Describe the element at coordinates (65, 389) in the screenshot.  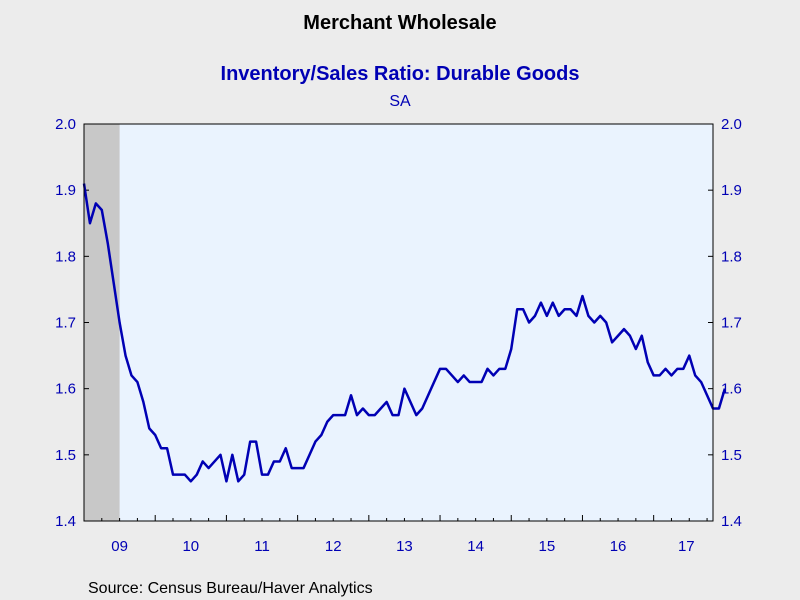
I see `y-tick-label-left: 1.6` at that location.